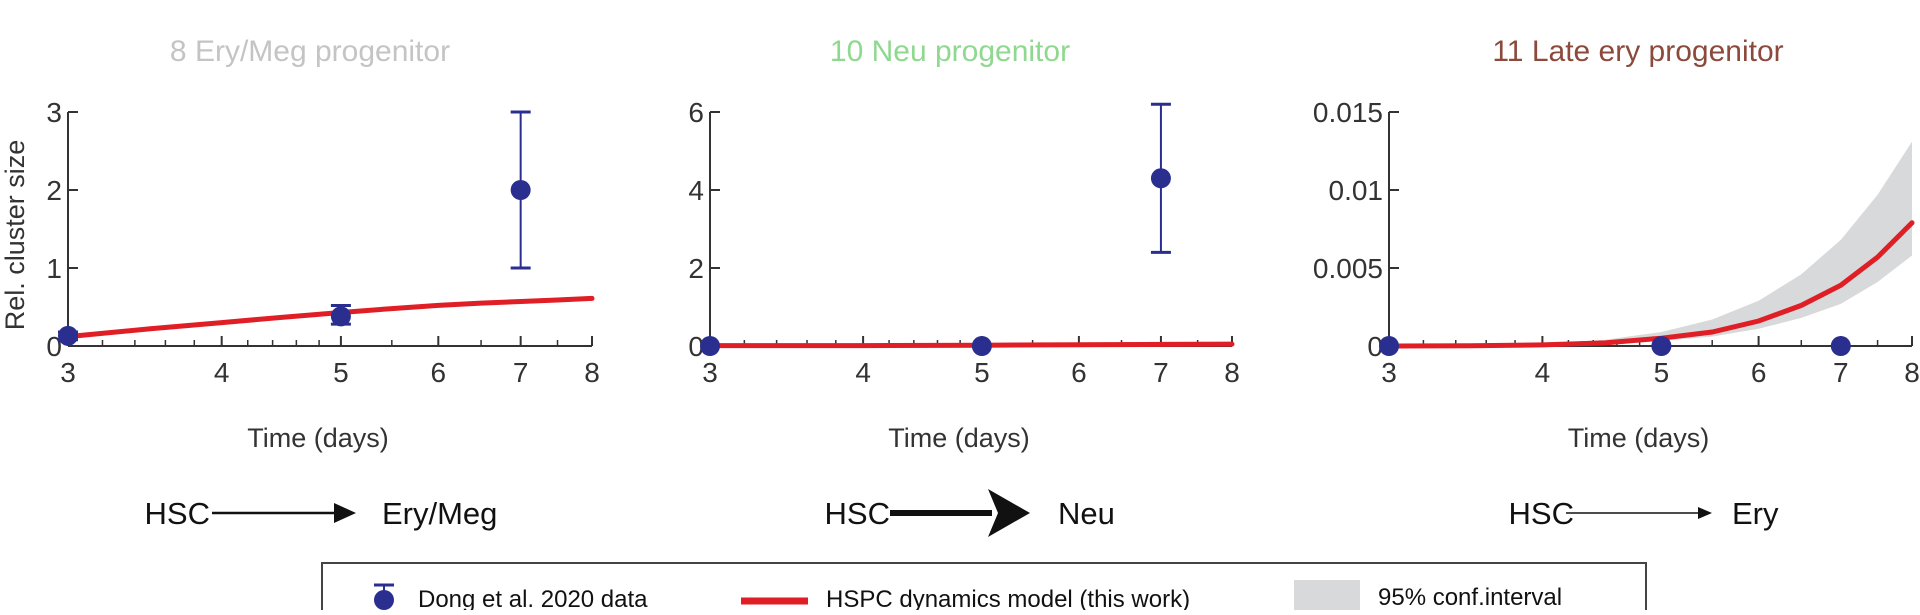  Describe the element at coordinates (1637, 51) in the screenshot. I see `panel-title: 11 Late ery progenitor` at that location.